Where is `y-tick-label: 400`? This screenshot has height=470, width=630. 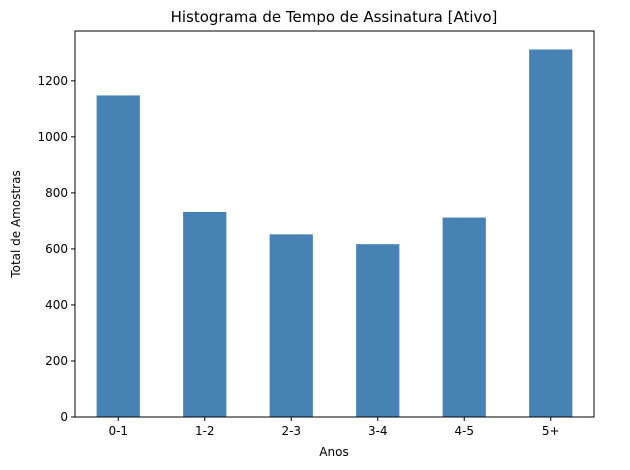 y-tick-label: 400 is located at coordinates (56, 305).